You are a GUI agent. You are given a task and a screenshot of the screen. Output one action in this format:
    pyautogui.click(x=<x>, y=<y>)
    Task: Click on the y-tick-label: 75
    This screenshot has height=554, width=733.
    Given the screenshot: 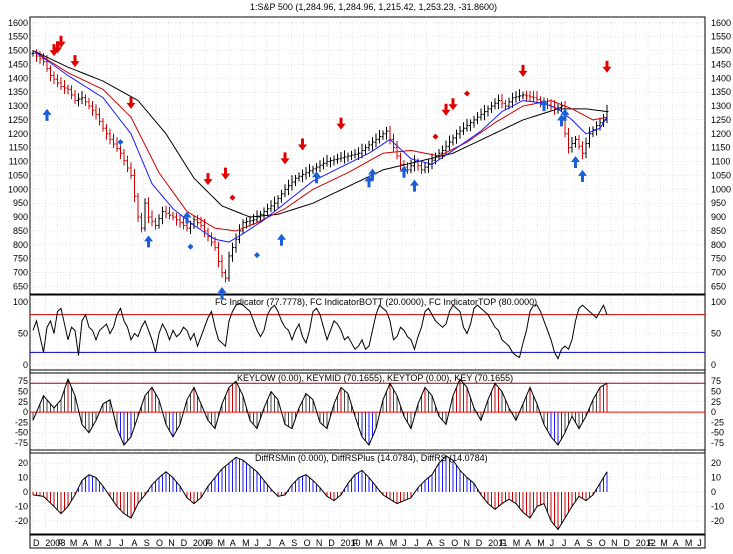 What is the action you would take?
    pyautogui.click(x=716, y=381)
    